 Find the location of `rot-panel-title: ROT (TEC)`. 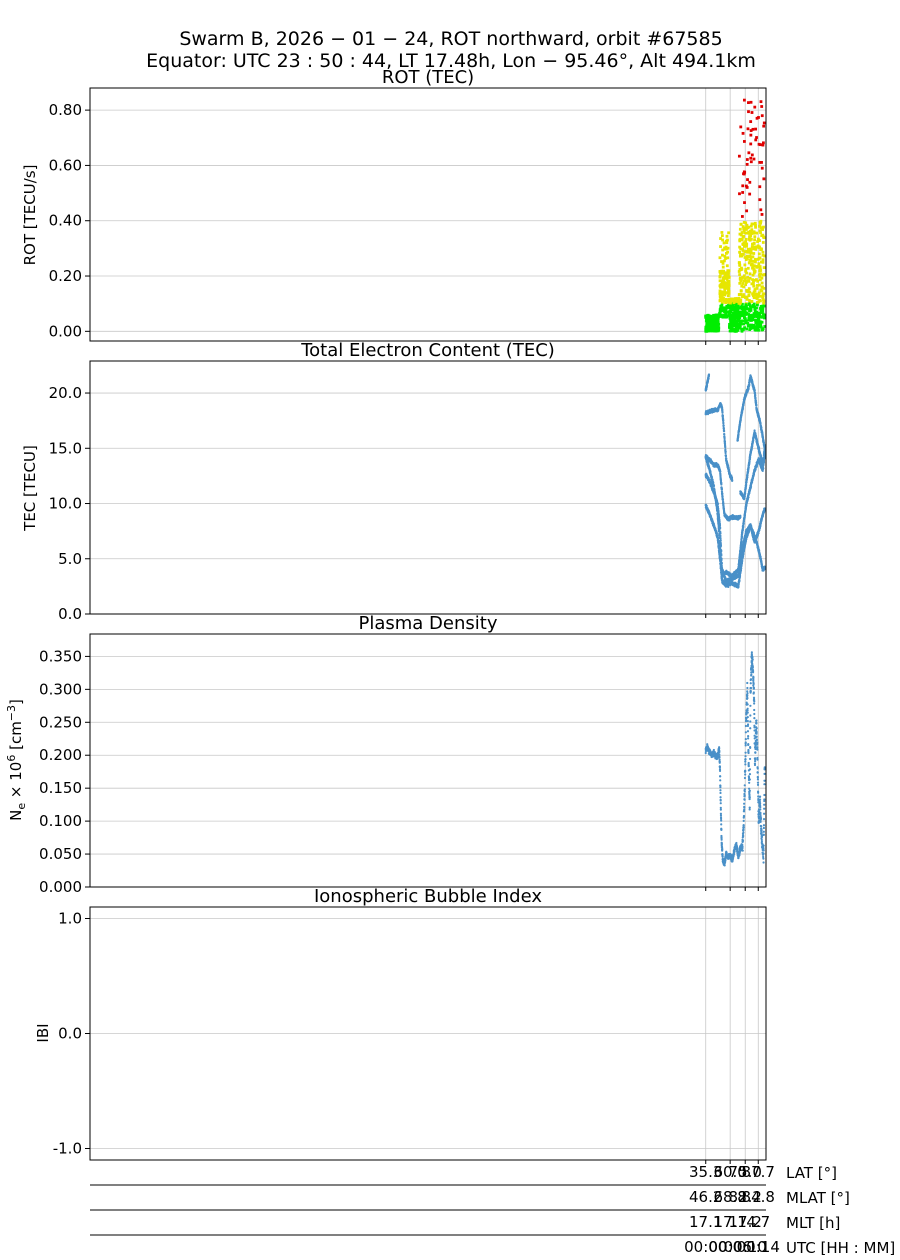

rot-panel-title: ROT (TEC) is located at coordinates (428, 77).